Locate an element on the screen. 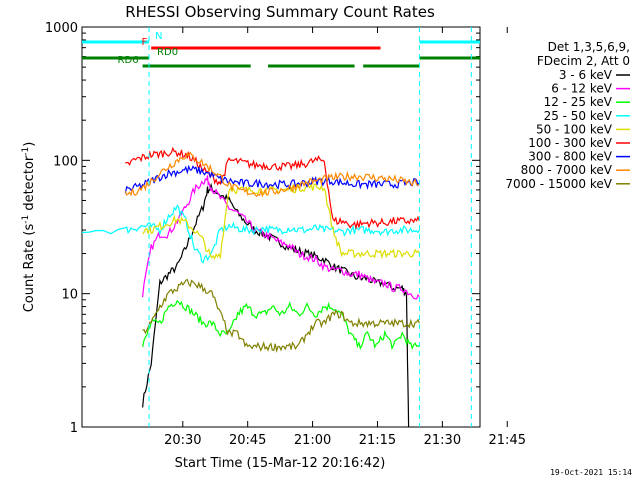 The image size is (640, 480). flag-label-rd6: RD6 is located at coordinates (128, 60).